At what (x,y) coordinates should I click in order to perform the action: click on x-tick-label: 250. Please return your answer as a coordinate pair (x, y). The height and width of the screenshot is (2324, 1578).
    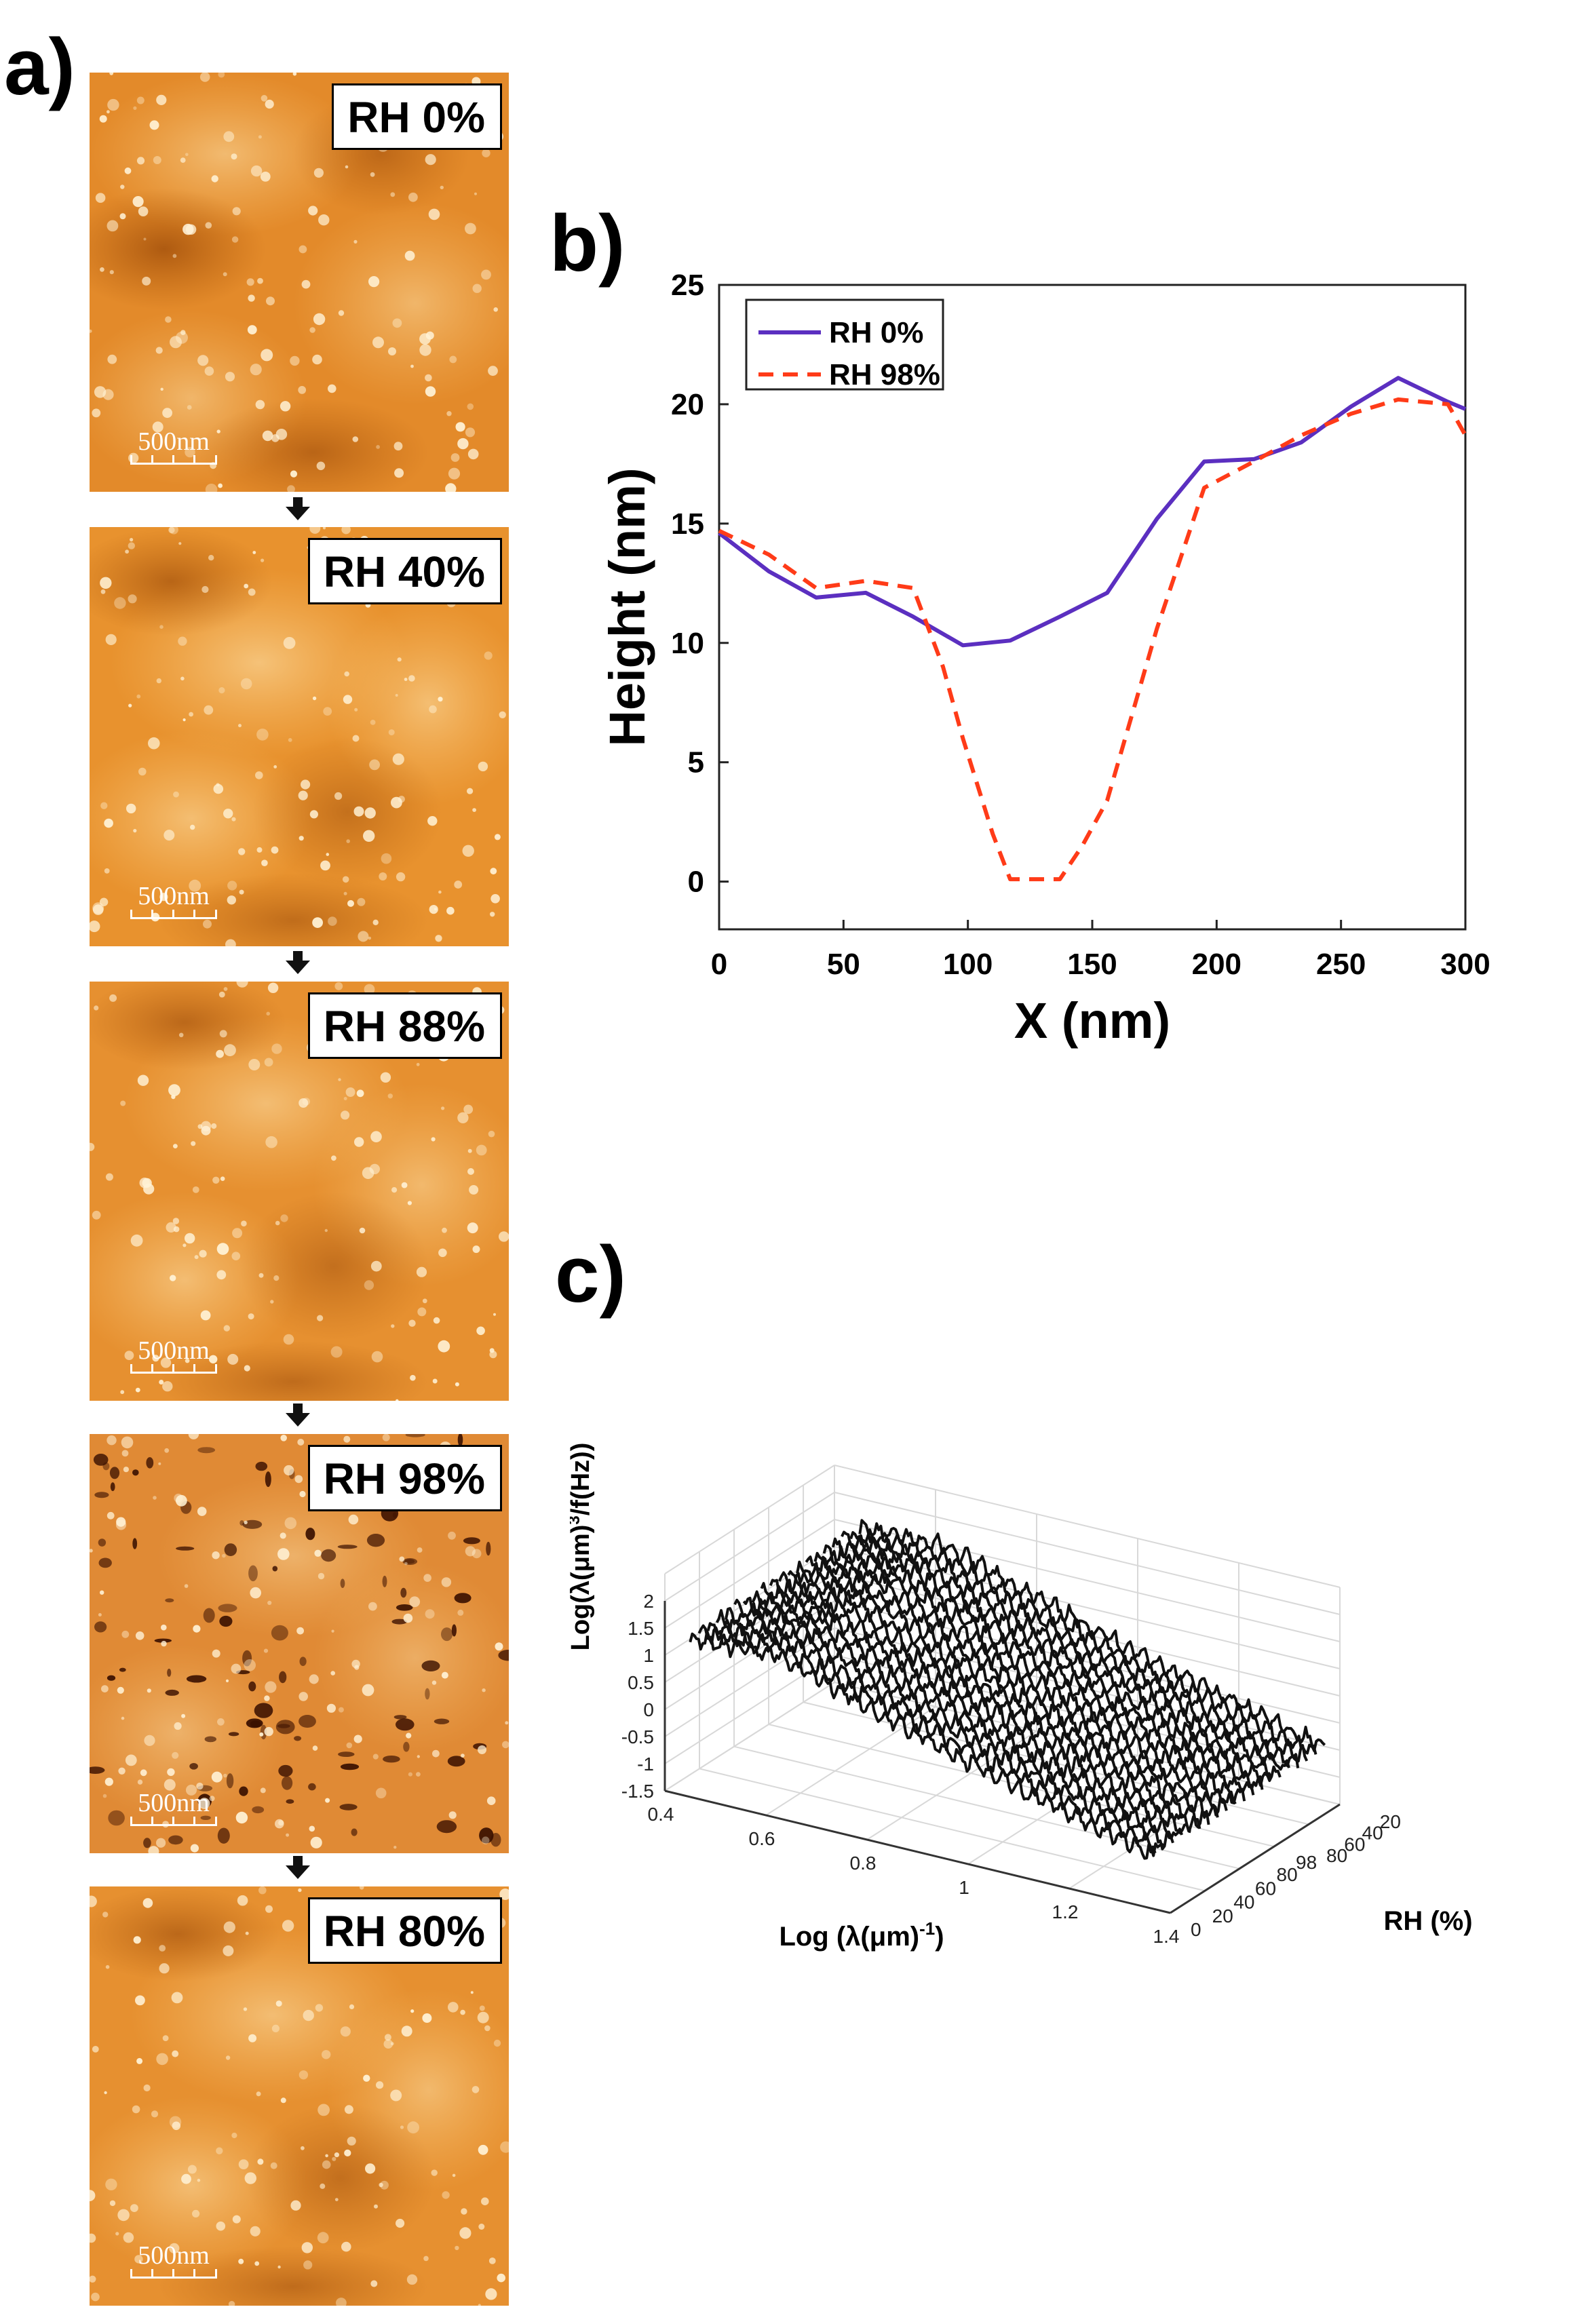
    Looking at the image, I should click on (1341, 965).